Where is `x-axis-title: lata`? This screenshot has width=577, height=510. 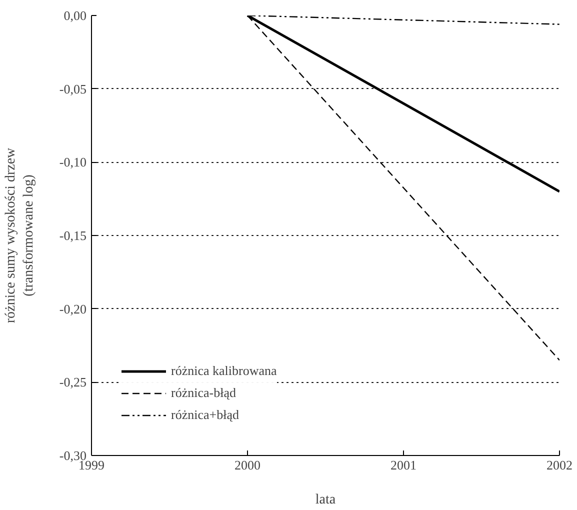 x-axis-title: lata is located at coordinates (325, 500).